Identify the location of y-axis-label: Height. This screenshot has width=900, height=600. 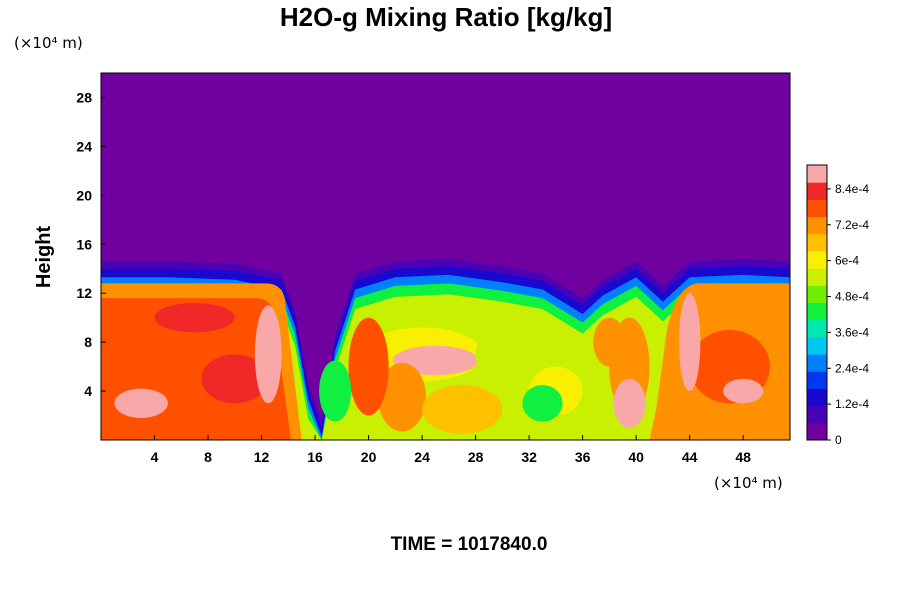
(44, 257).